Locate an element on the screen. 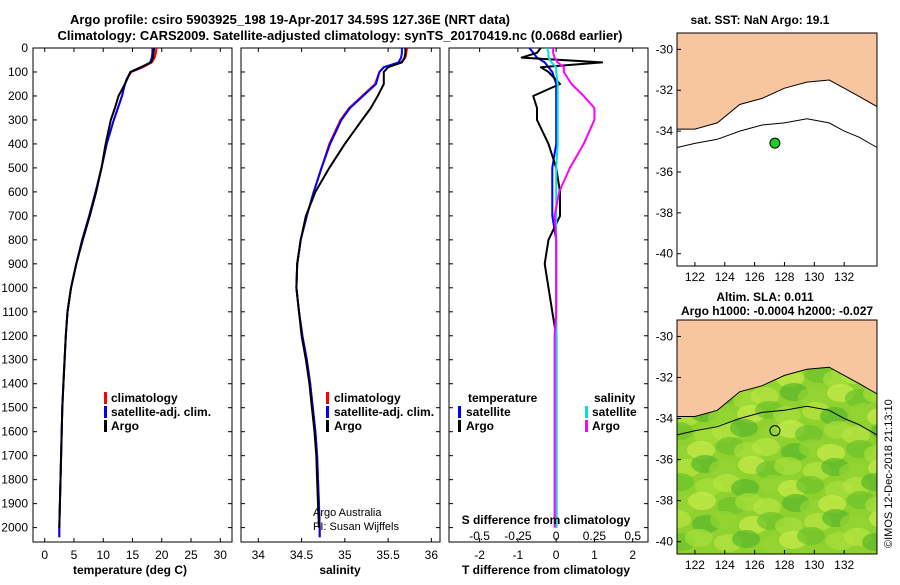 This screenshot has width=900, height=585. lon-tick-label: 132 is located at coordinates (844, 565).